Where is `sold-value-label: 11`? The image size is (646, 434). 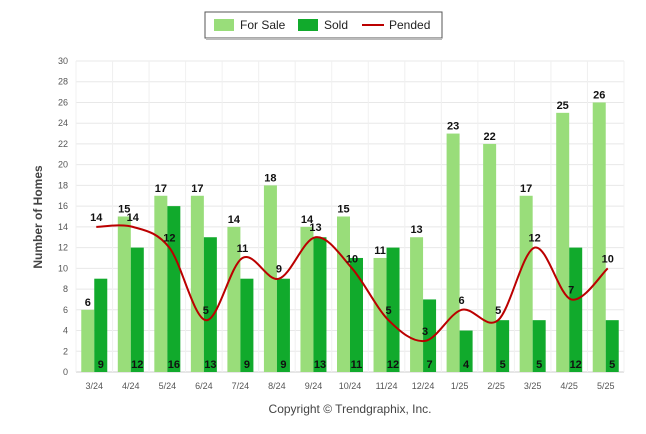 sold-value-label: 11 is located at coordinates (357, 365).